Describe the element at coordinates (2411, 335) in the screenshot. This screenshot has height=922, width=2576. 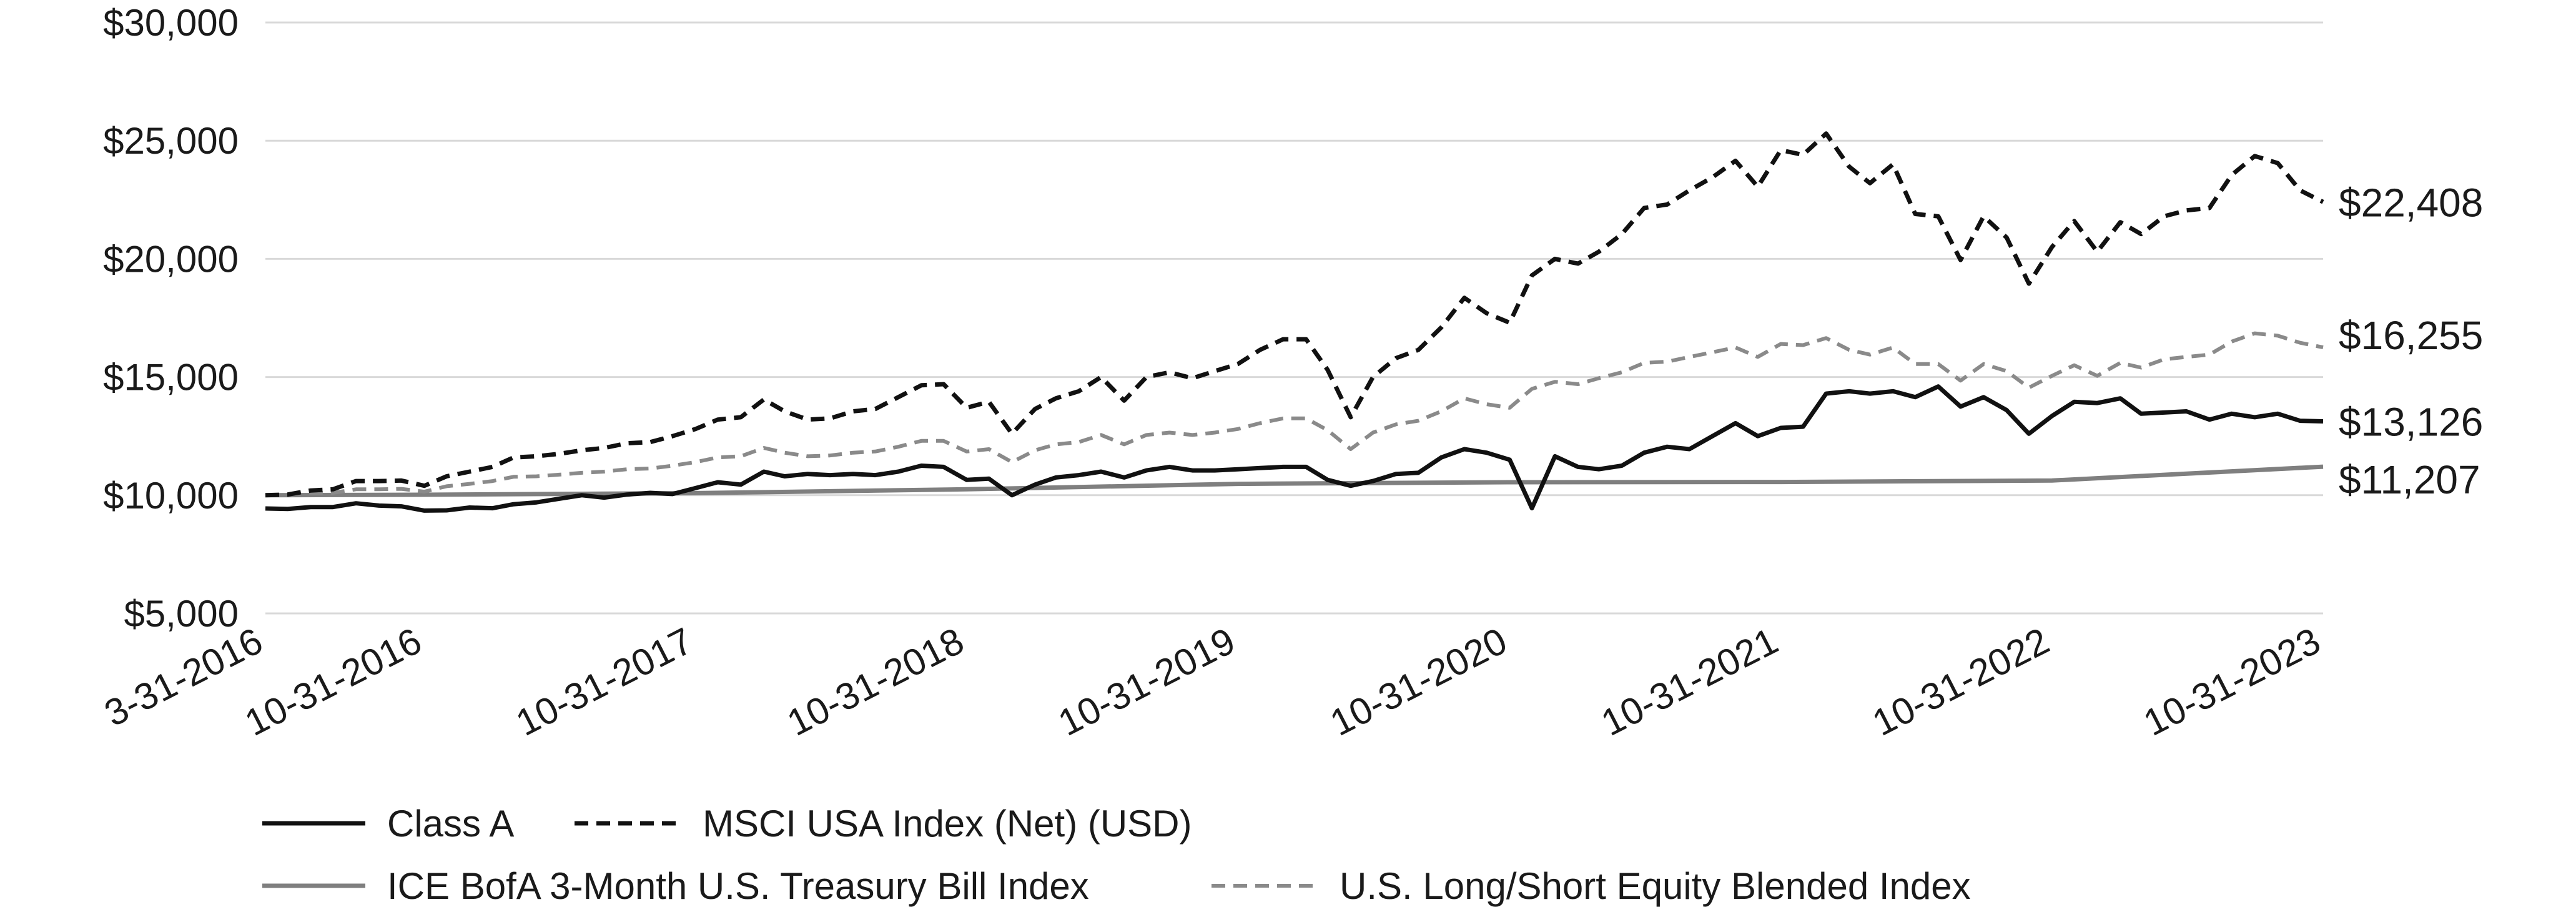
I see `end-value-label: $16,255` at that location.